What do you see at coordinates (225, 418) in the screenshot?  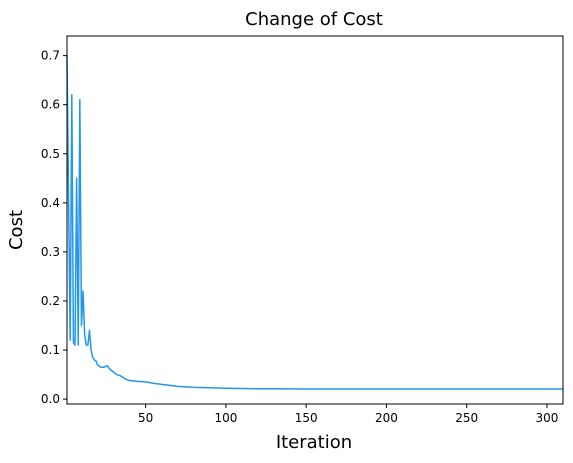 I see `x-tick-label-100: 100` at bounding box center [225, 418].